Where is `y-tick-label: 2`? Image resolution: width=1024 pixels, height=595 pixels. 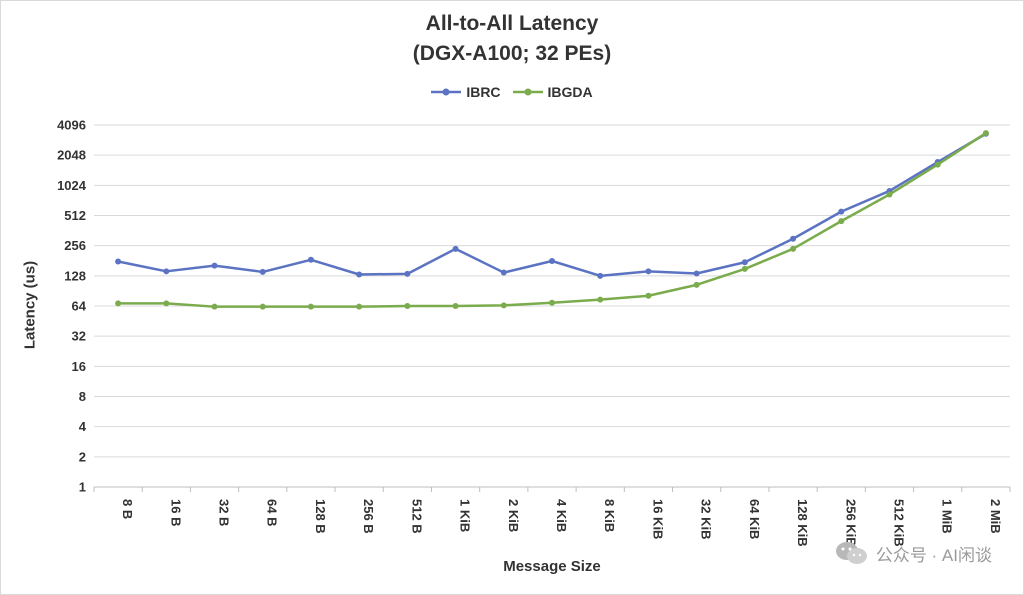 y-tick-label: 2 is located at coordinates (82, 456).